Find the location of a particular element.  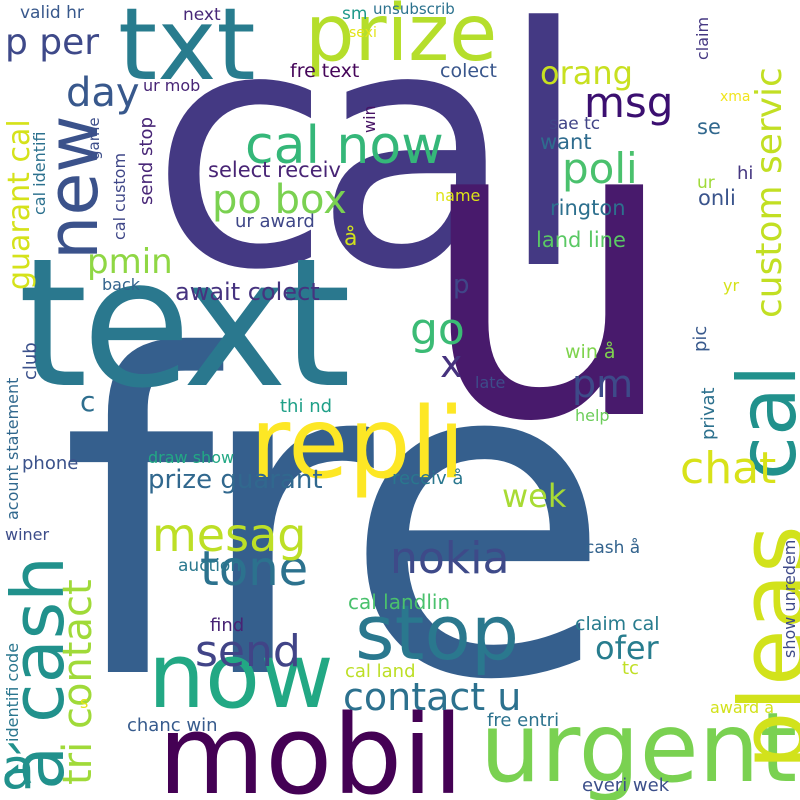

word-chanc-win: chanc win is located at coordinates (172, 725).